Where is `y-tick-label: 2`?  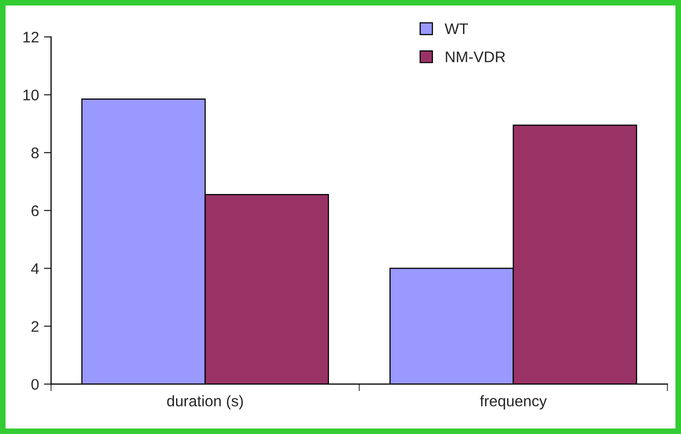 y-tick-label: 2 is located at coordinates (35, 326).